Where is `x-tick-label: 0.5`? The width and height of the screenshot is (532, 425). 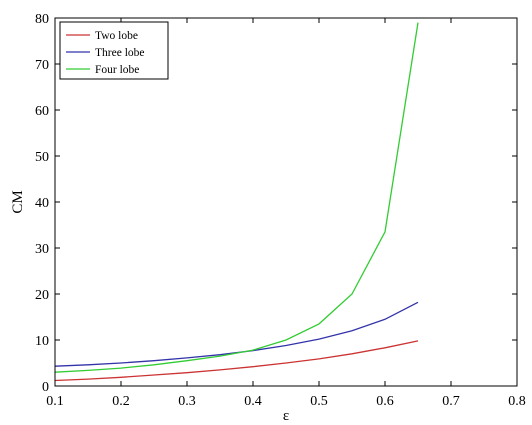 x-tick-label: 0.5 is located at coordinates (319, 401).